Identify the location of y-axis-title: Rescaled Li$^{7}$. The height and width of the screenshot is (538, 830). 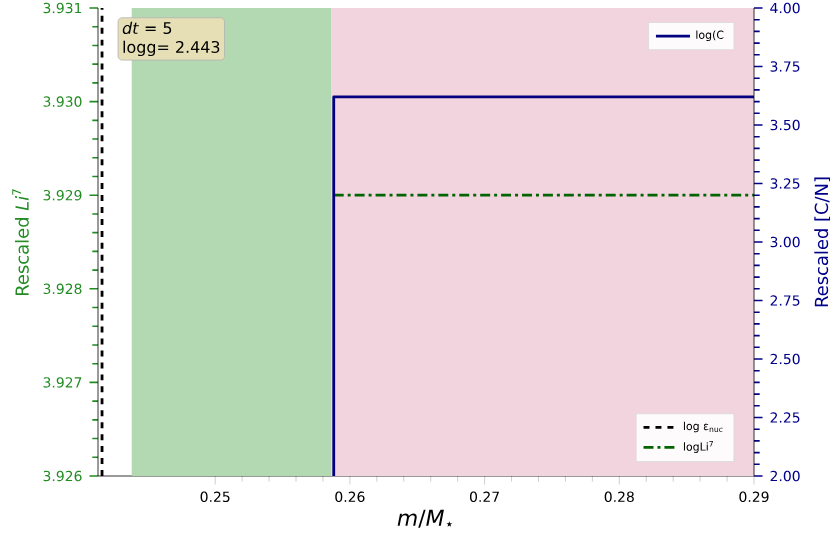
(20, 242).